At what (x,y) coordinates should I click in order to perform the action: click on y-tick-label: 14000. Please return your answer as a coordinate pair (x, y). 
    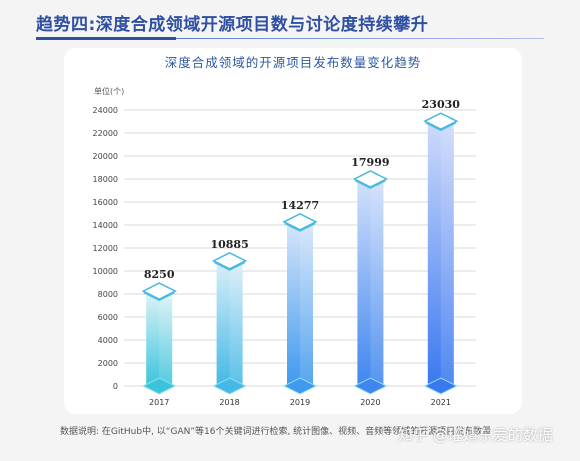
    Looking at the image, I should click on (105, 225).